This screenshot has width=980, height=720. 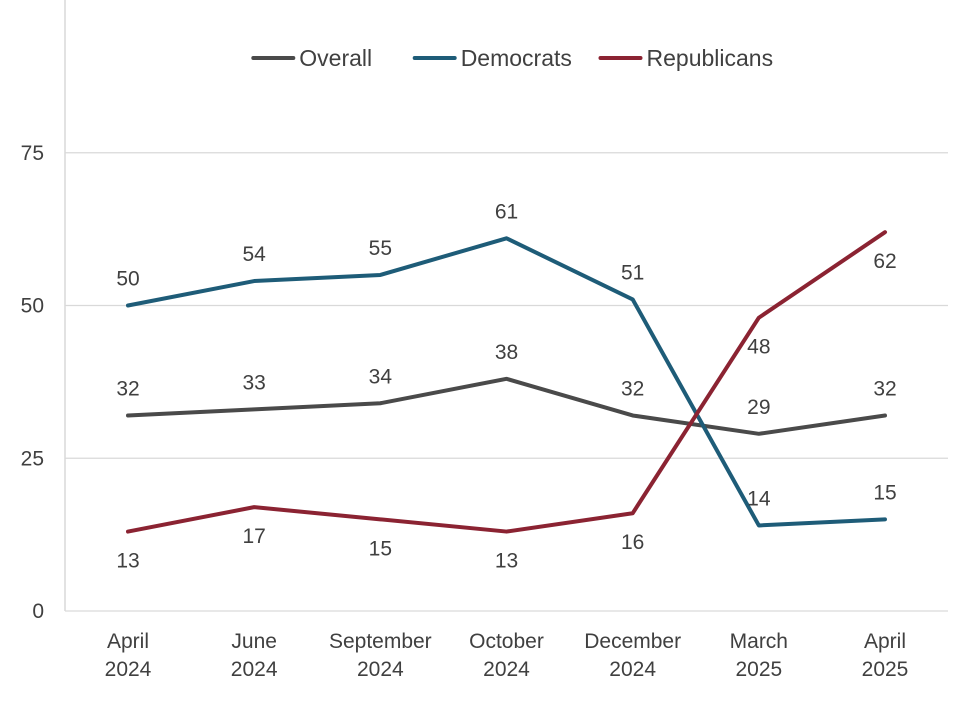 I want to click on y-axis: 0 25 50 75, so click(x=43, y=311).